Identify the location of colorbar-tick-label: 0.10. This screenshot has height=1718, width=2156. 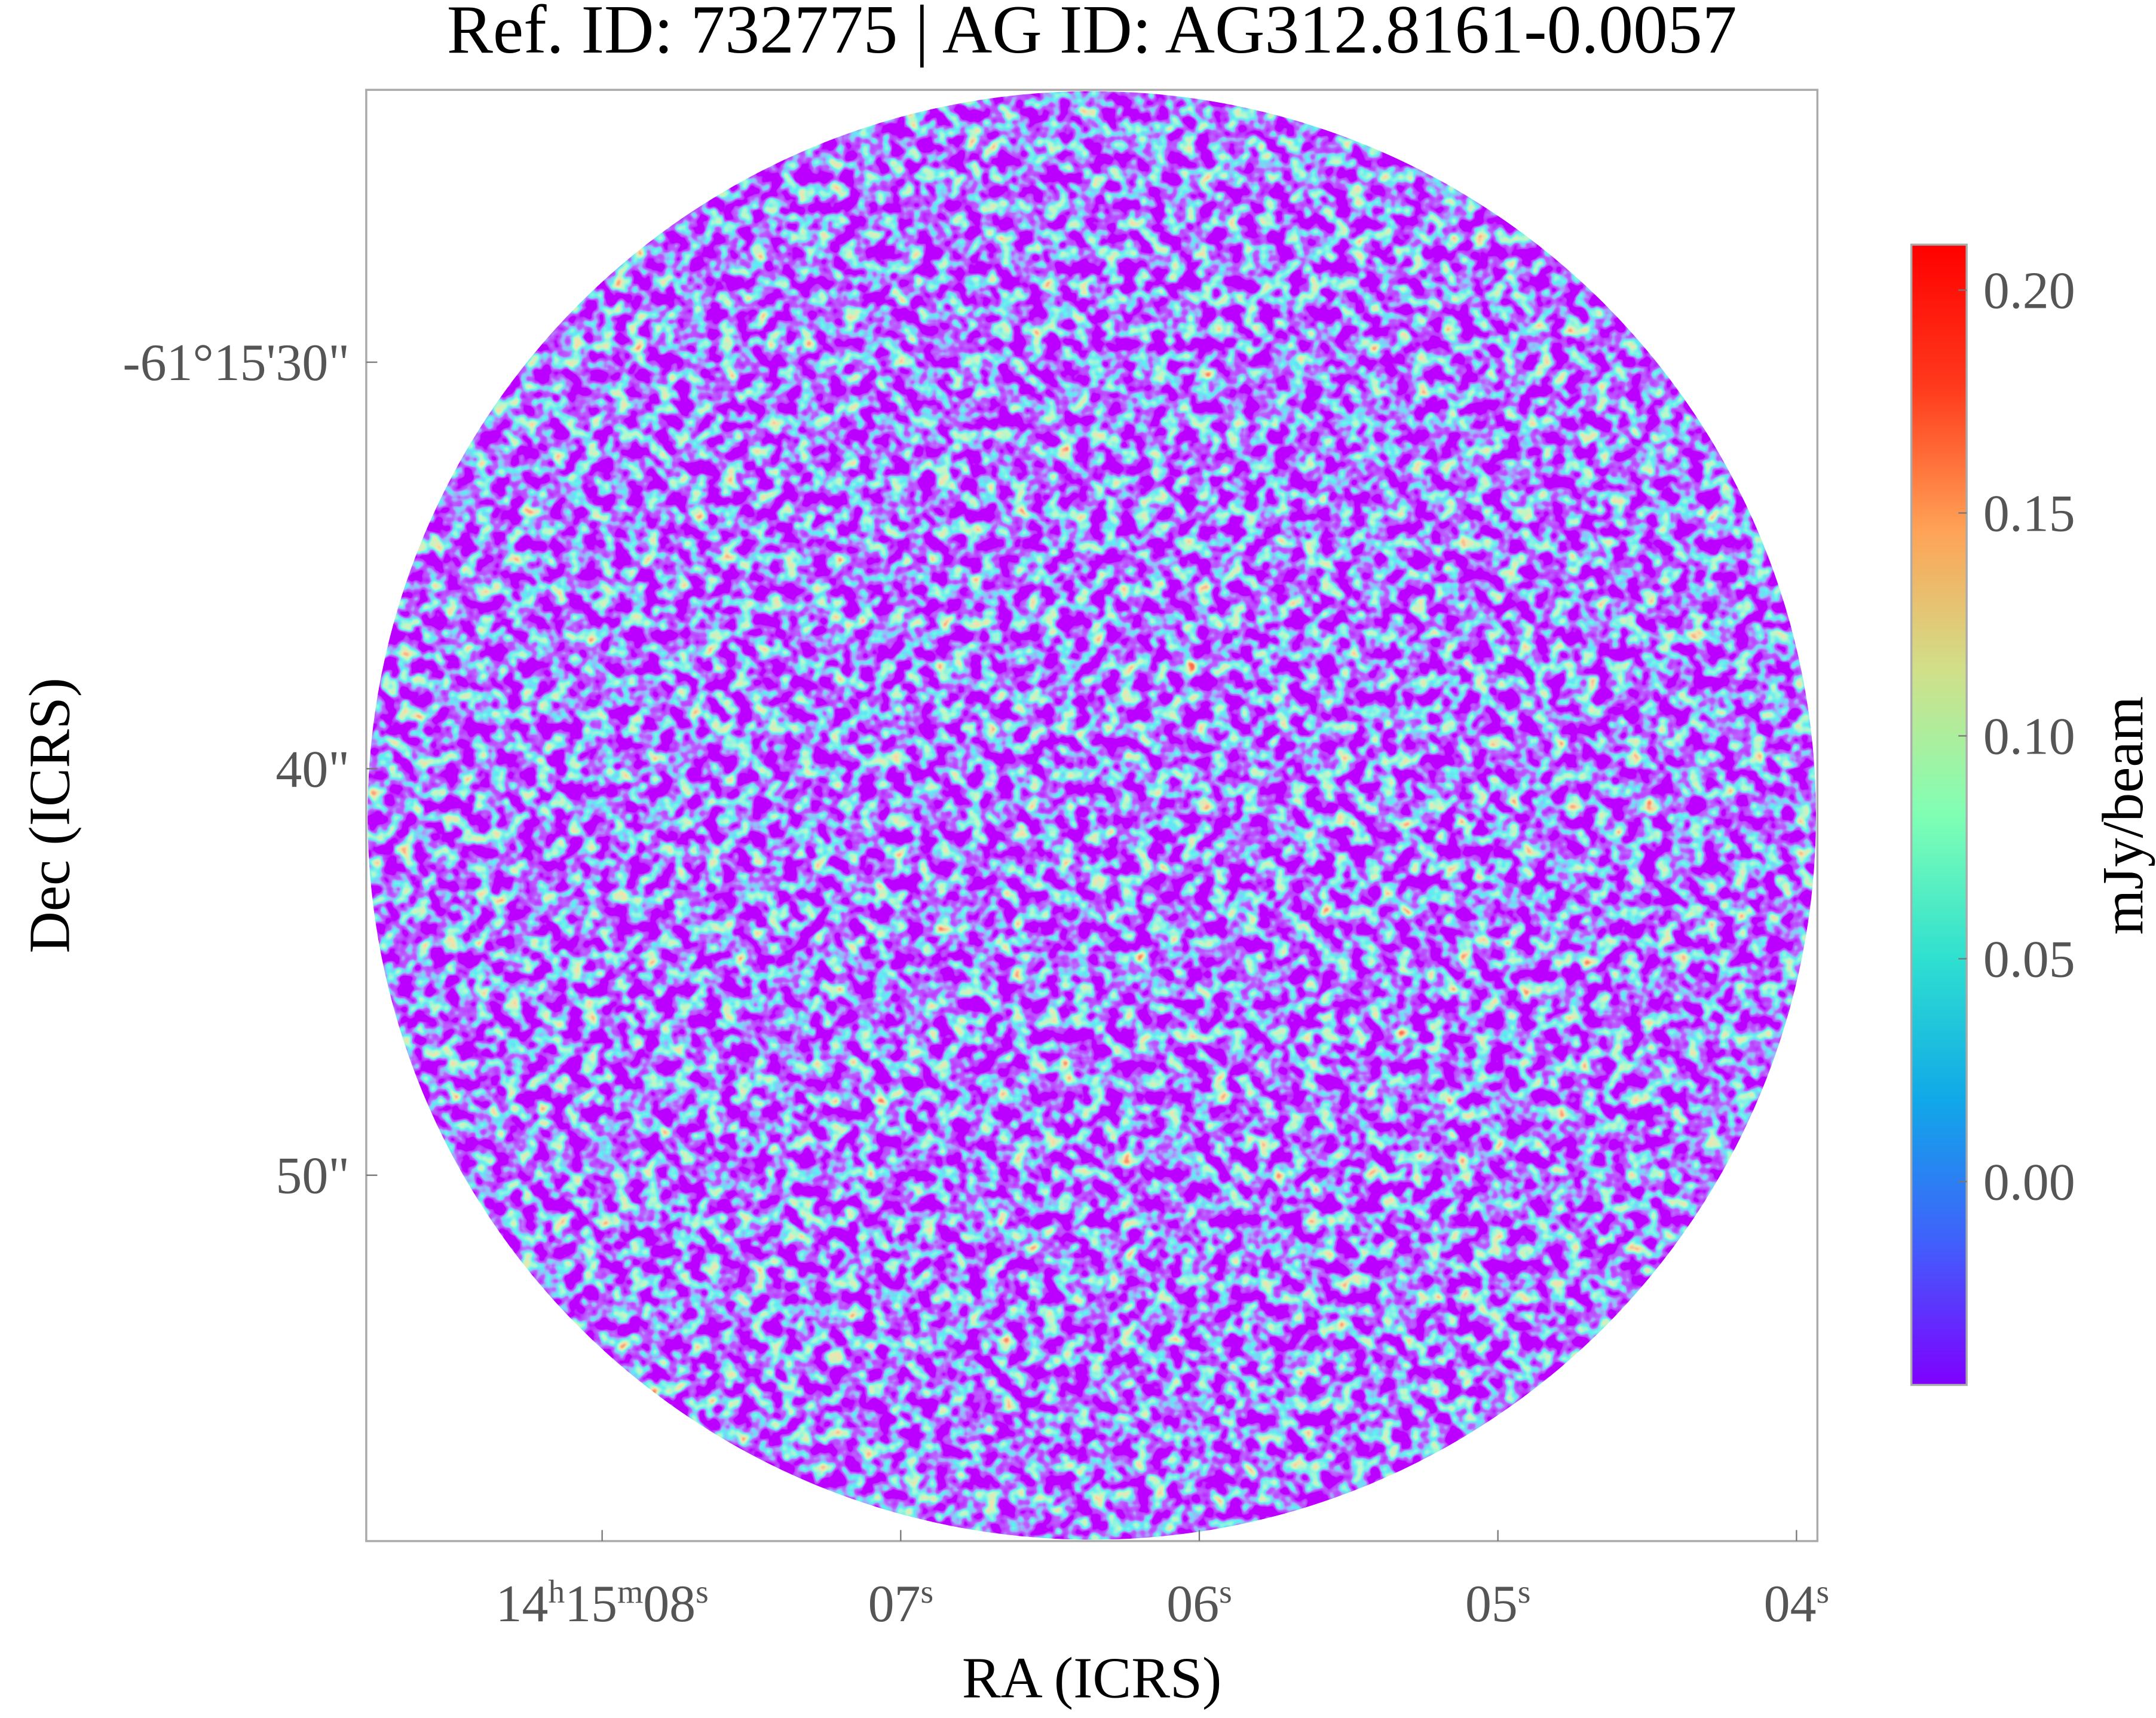
(2029, 737).